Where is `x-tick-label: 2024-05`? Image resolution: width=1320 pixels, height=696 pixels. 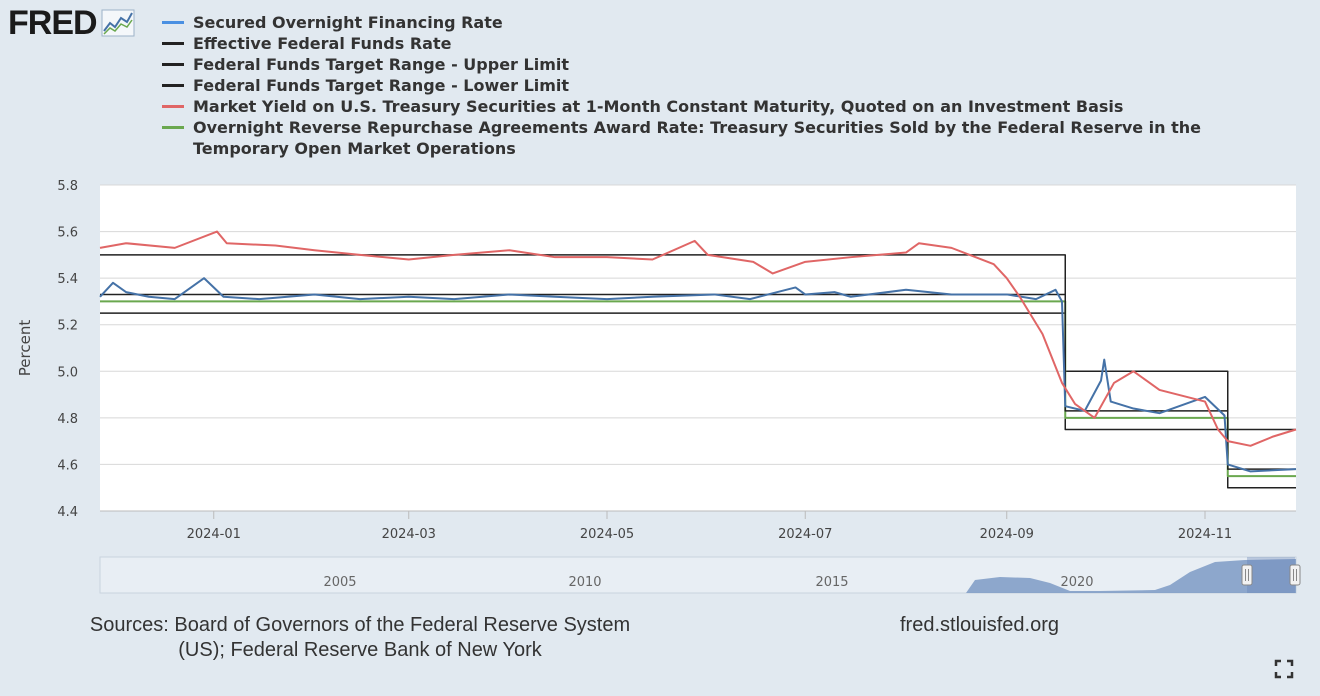 x-tick-label: 2024-05 is located at coordinates (607, 534).